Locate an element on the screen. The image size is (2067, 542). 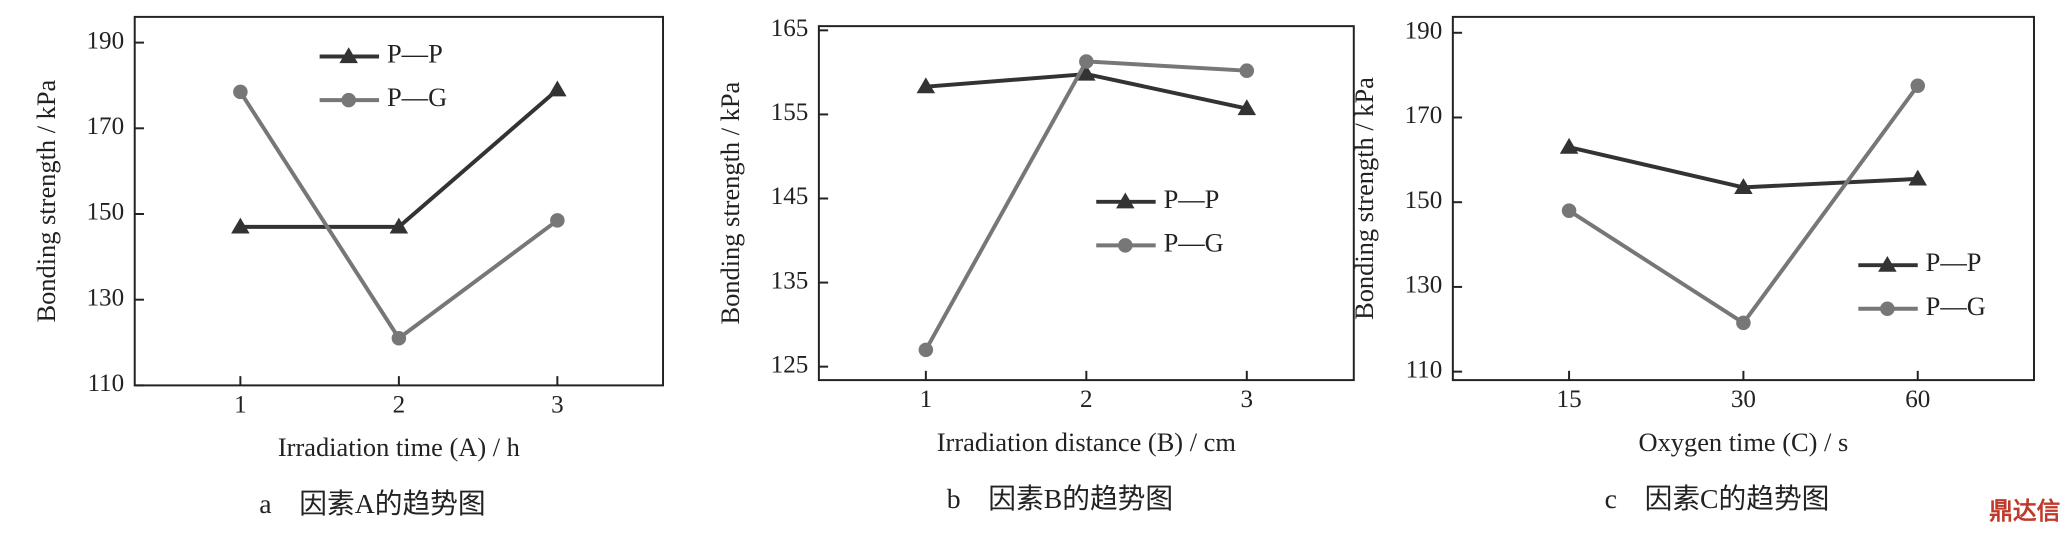
caption: a 因素A的趋势图 is located at coordinates (372, 503).